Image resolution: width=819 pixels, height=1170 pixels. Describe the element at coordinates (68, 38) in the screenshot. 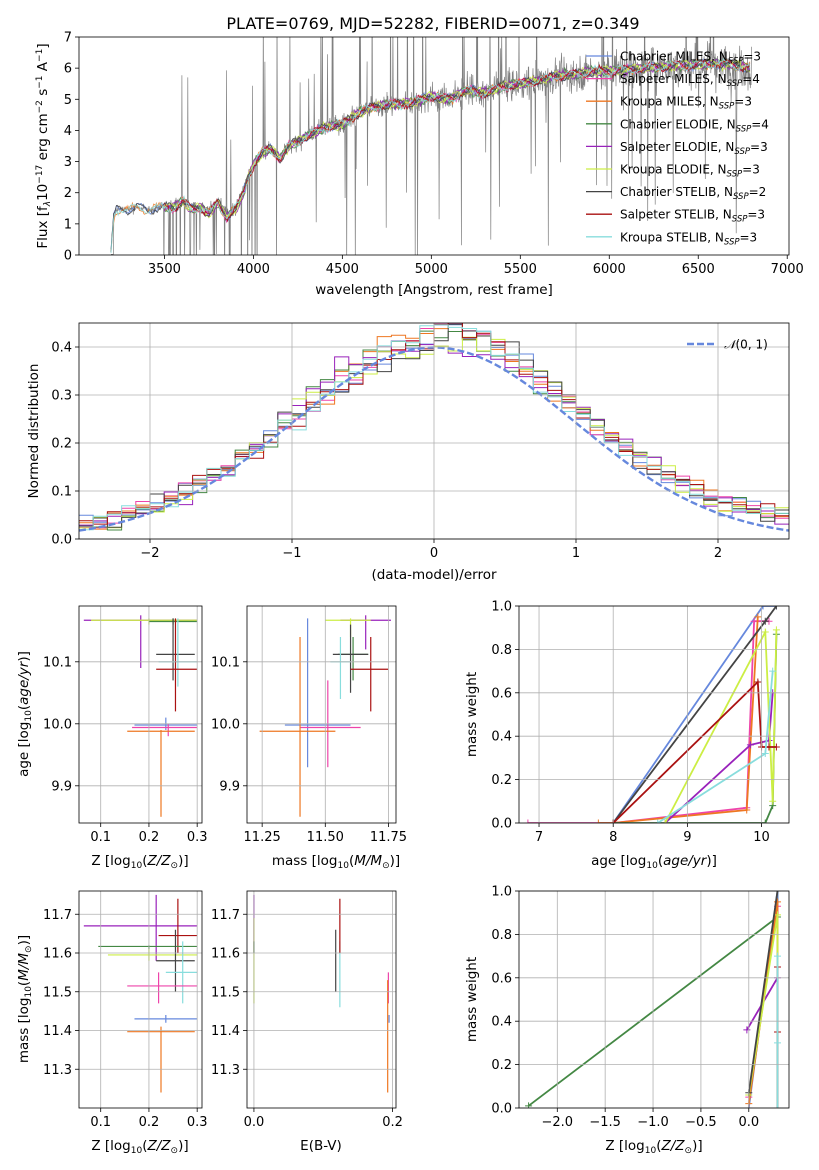

I see `y-tick-label: 7` at that location.